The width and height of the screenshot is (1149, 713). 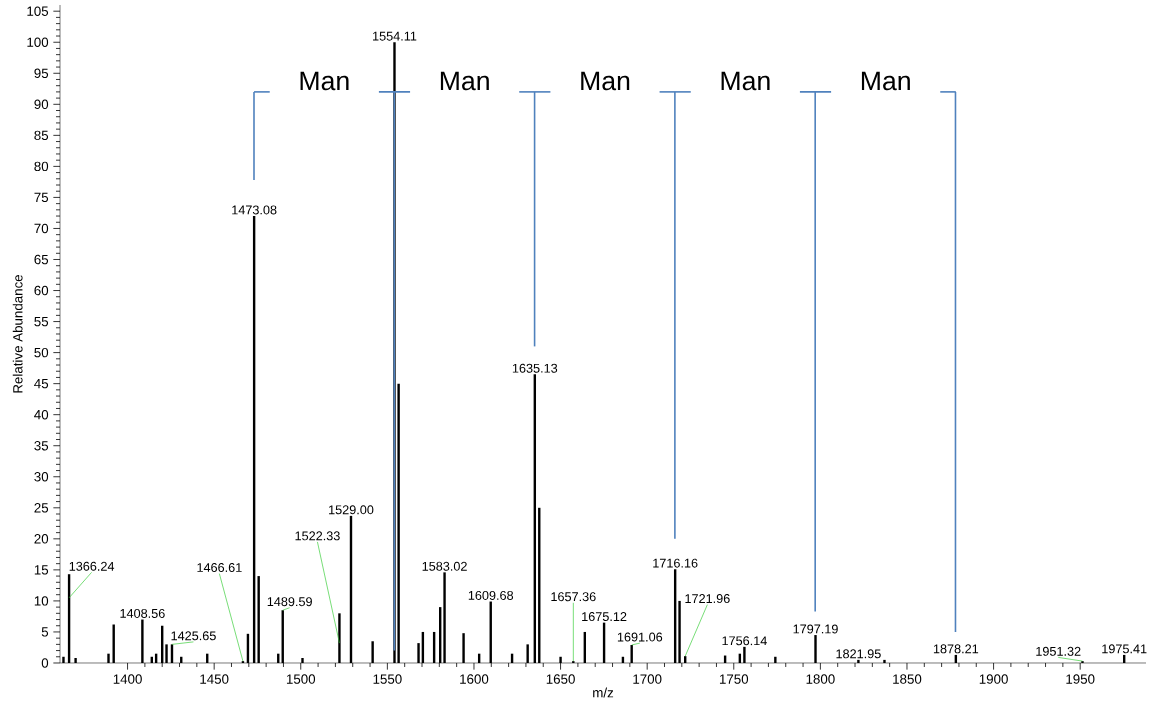 I want to click on y-tick-label: 10, so click(x=41, y=601).